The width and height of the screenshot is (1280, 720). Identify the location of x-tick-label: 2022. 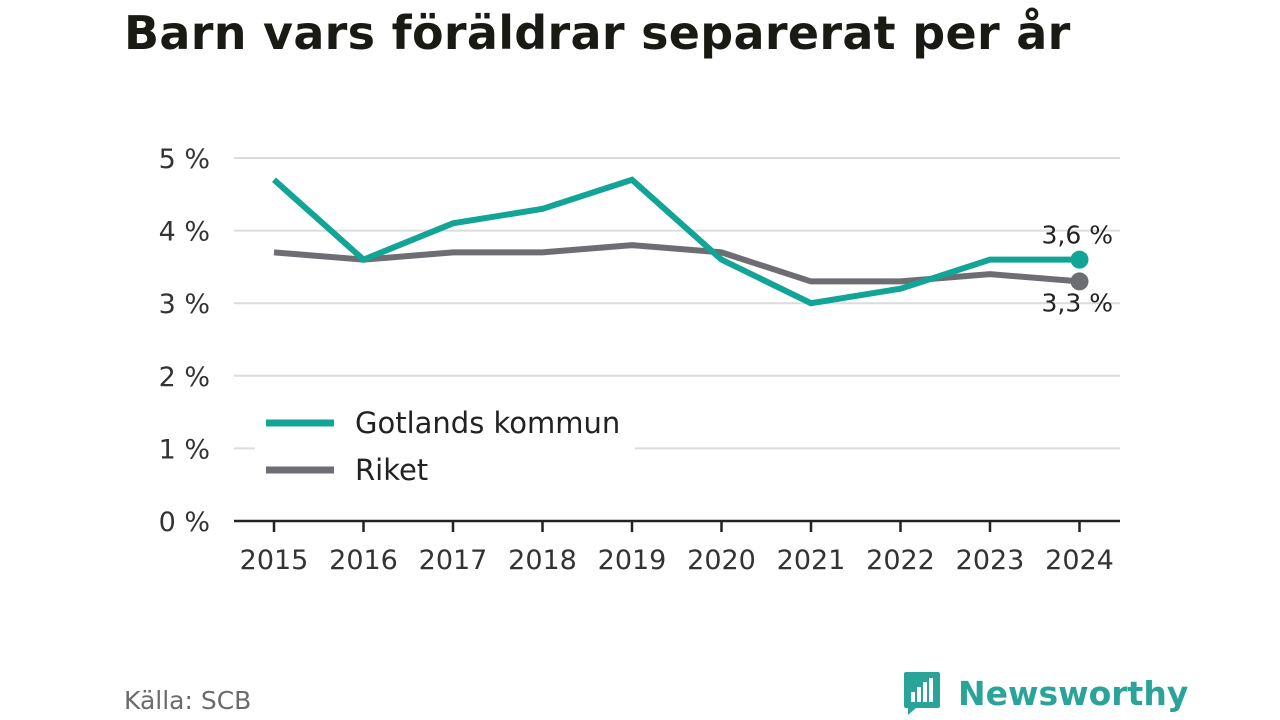
(900, 560).